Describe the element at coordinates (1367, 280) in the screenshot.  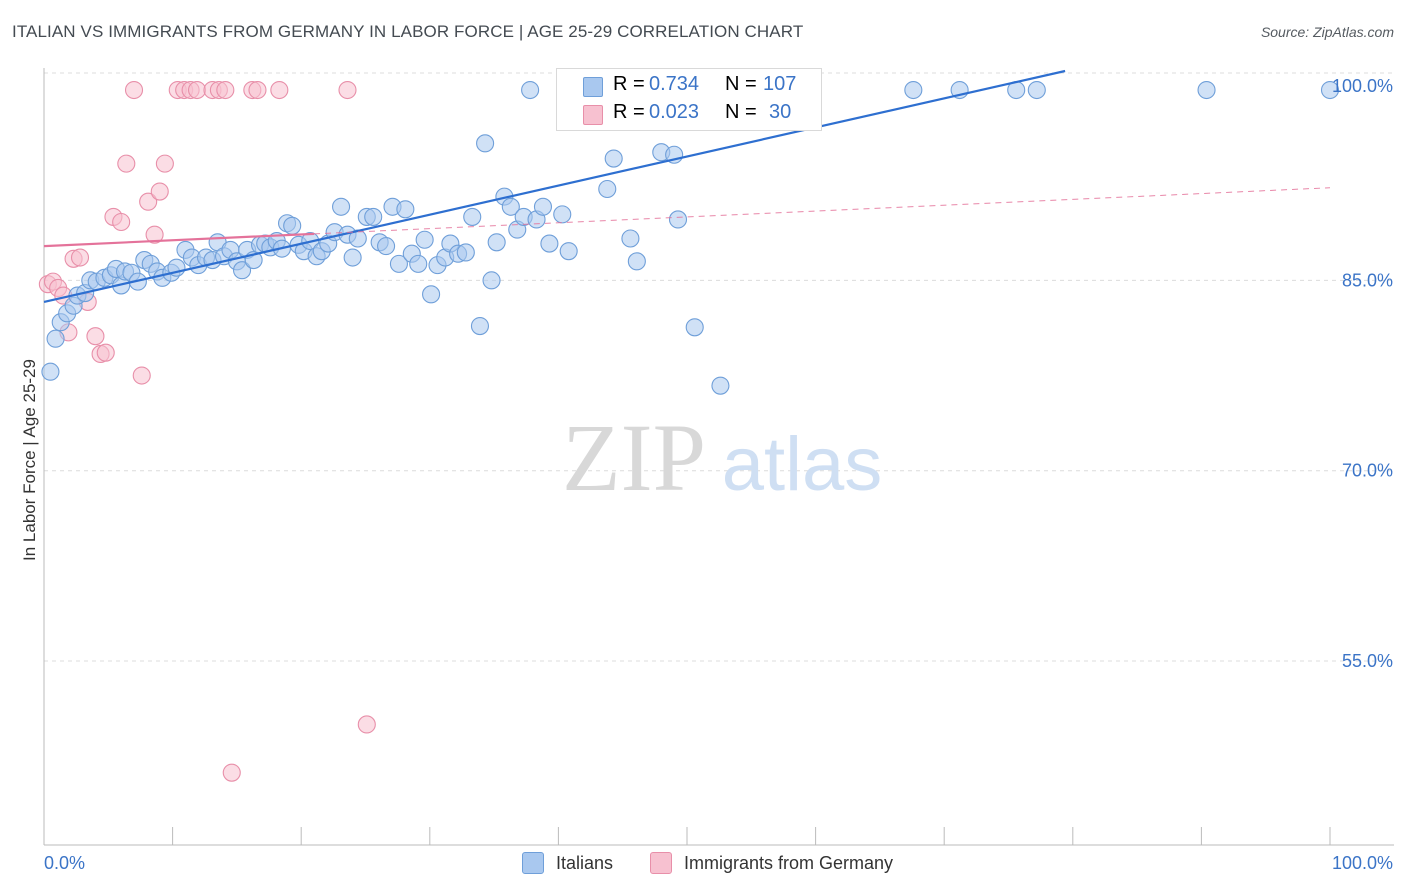
I see `y-tick-label: 85.0%` at that location.